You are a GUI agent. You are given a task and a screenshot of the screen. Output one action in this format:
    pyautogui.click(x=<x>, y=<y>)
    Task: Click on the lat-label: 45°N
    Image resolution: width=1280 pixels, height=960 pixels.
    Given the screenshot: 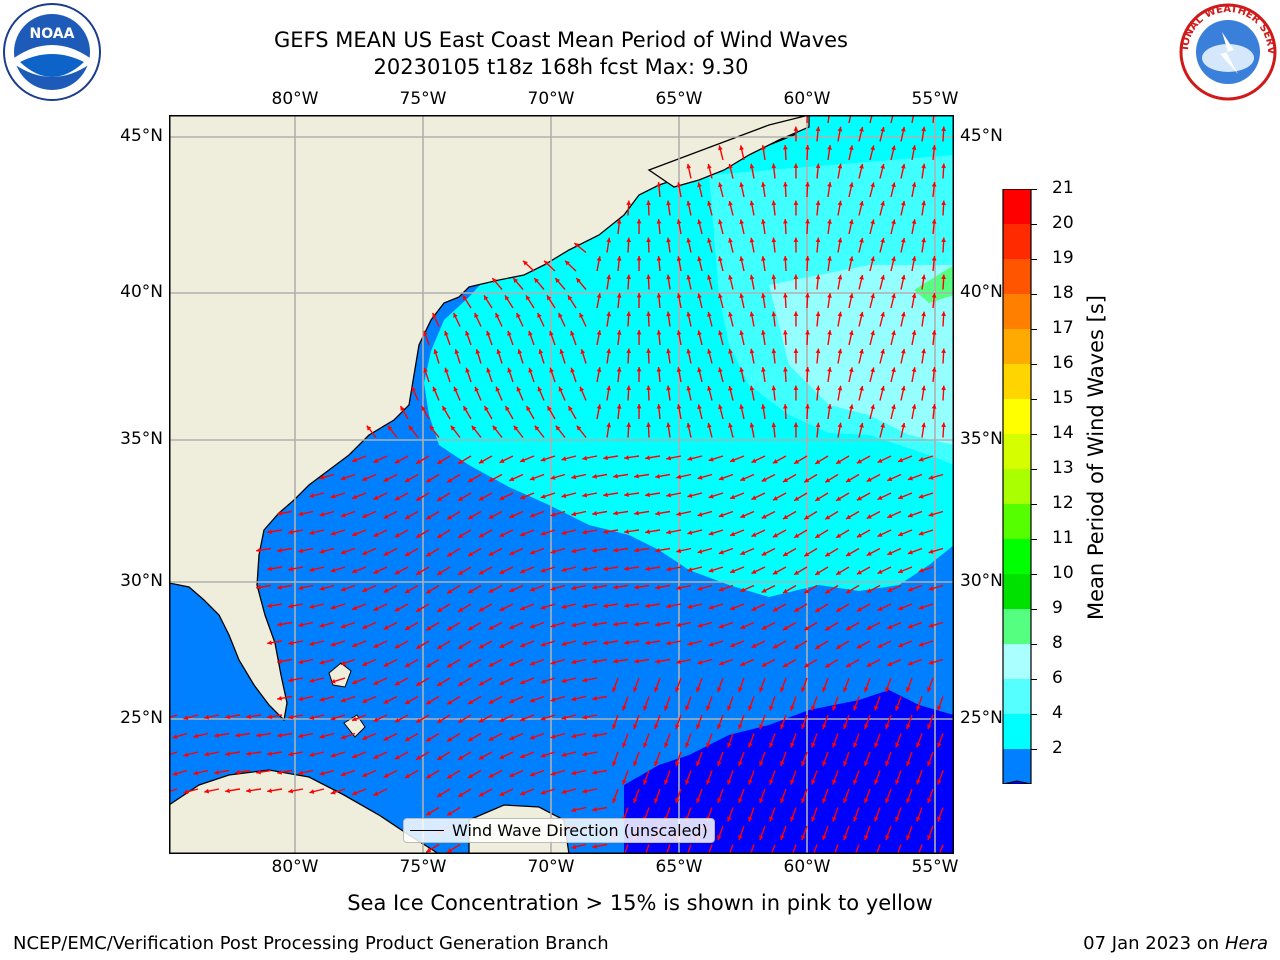 What is the action you would take?
    pyautogui.click(x=981, y=136)
    